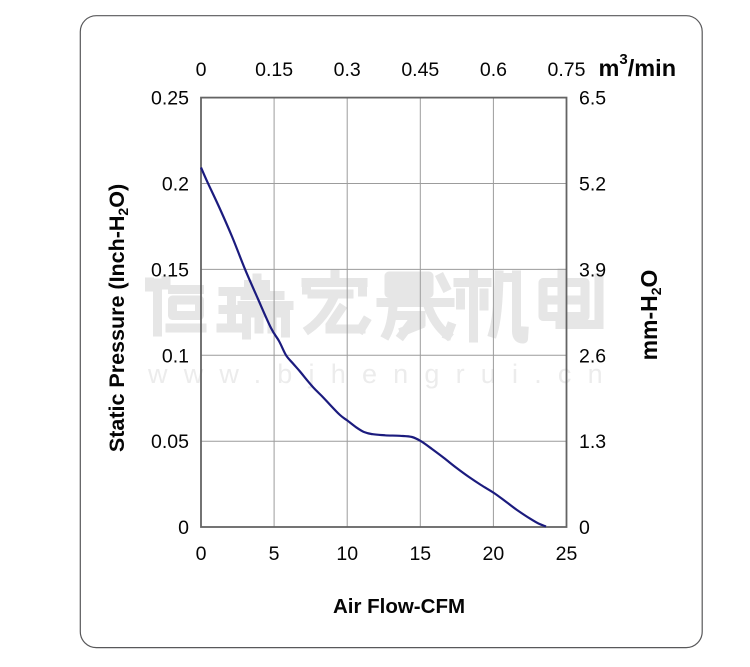 This screenshot has width=750, height=667. Describe the element at coordinates (383, 374) in the screenshot. I see `svg-text: www.bjhengrui.cn` at that location.